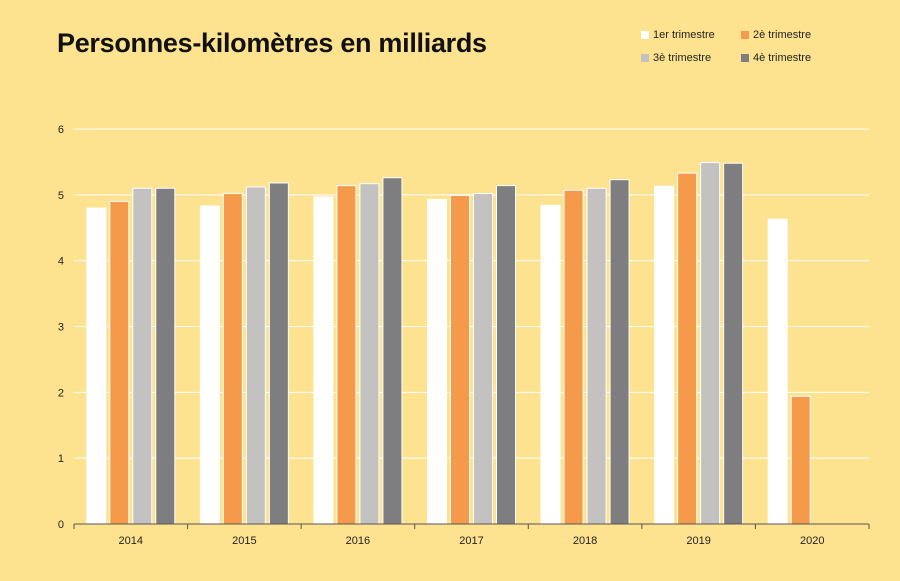 This screenshot has height=581, width=900. I want to click on legend-item-q2: 2è trimestre, so click(791, 35).